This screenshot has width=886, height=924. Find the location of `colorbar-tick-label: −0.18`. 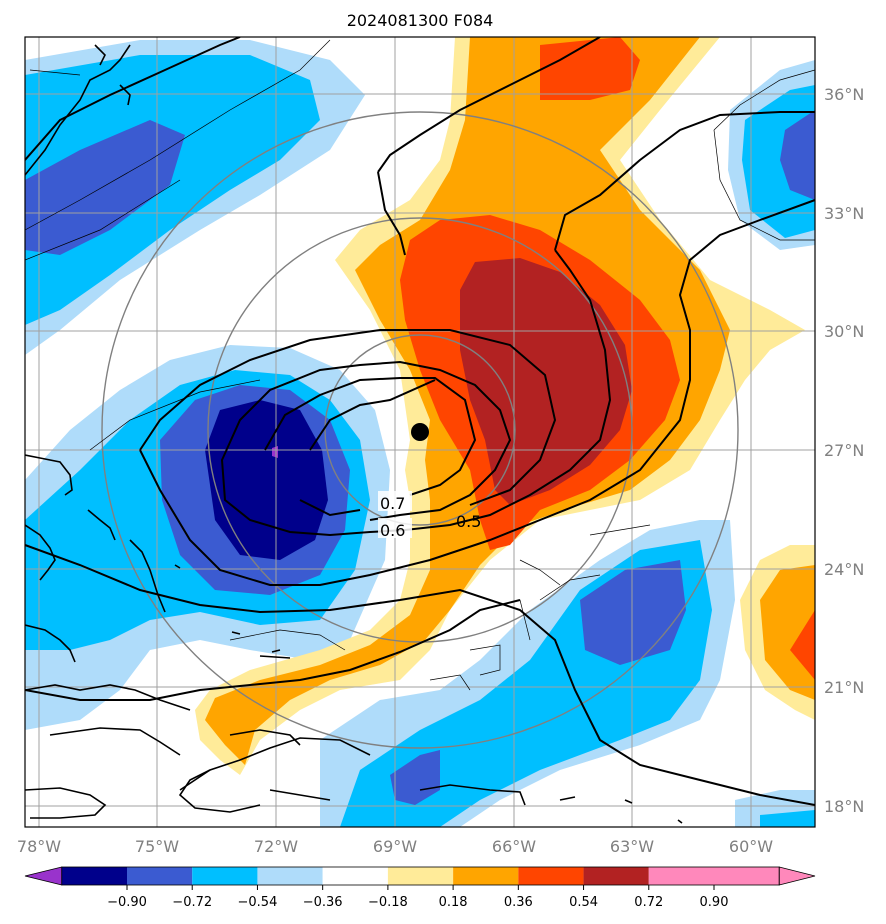

colorbar-tick-label: −0.18 is located at coordinates (388, 902).